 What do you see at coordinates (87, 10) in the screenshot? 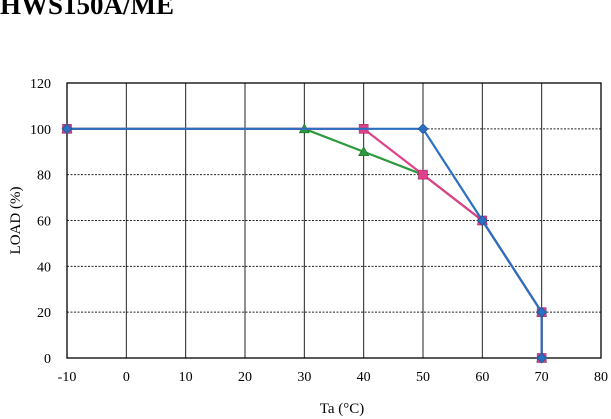
I see `chart-title: HWS150A/ME` at bounding box center [87, 10].